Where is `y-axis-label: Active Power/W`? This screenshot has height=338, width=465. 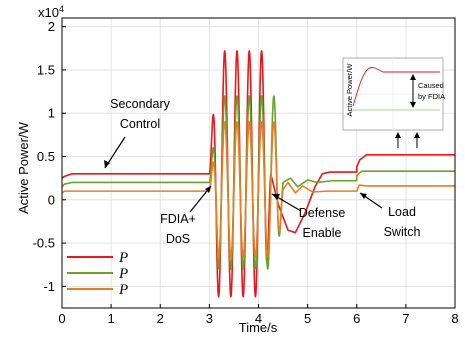 y-axis-label: Active Power/W is located at coordinates (23, 167).